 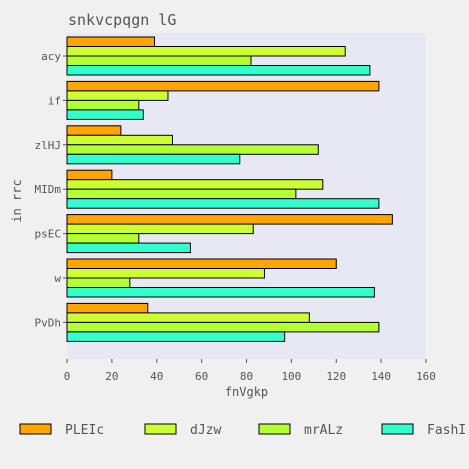 I want to click on legend-label-dJzw: dJzw, so click(x=205, y=430).